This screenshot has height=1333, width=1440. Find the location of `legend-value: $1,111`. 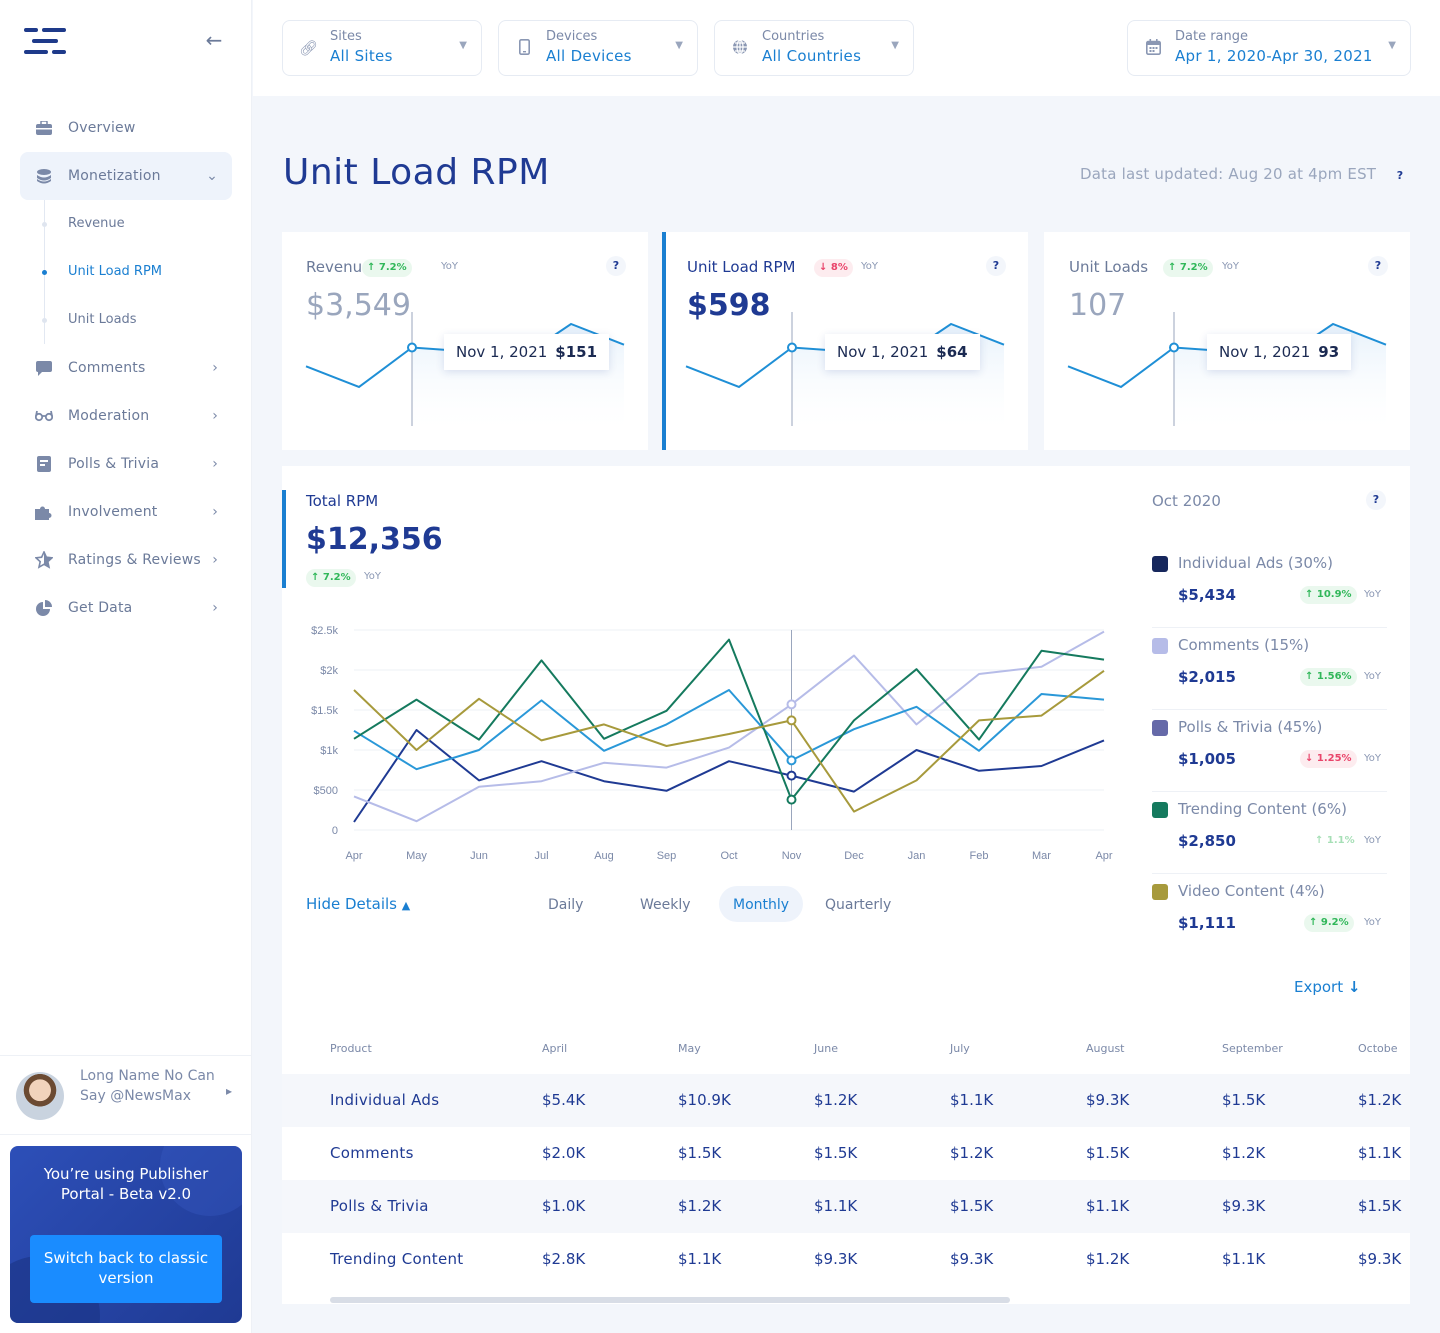

legend-value: $1,111 is located at coordinates (1207, 923).